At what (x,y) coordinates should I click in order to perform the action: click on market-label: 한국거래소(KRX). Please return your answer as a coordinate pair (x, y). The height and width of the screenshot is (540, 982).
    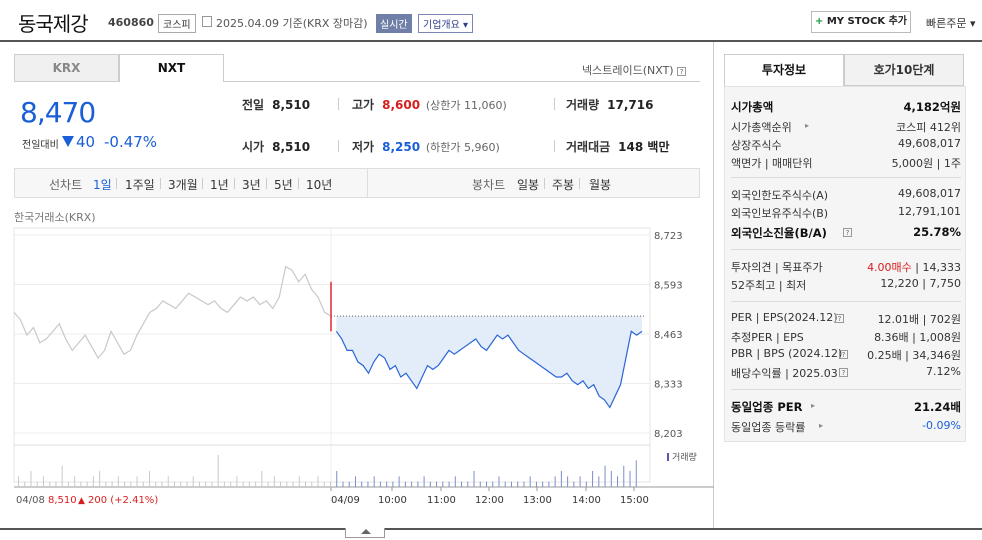
    Looking at the image, I should click on (55, 217).